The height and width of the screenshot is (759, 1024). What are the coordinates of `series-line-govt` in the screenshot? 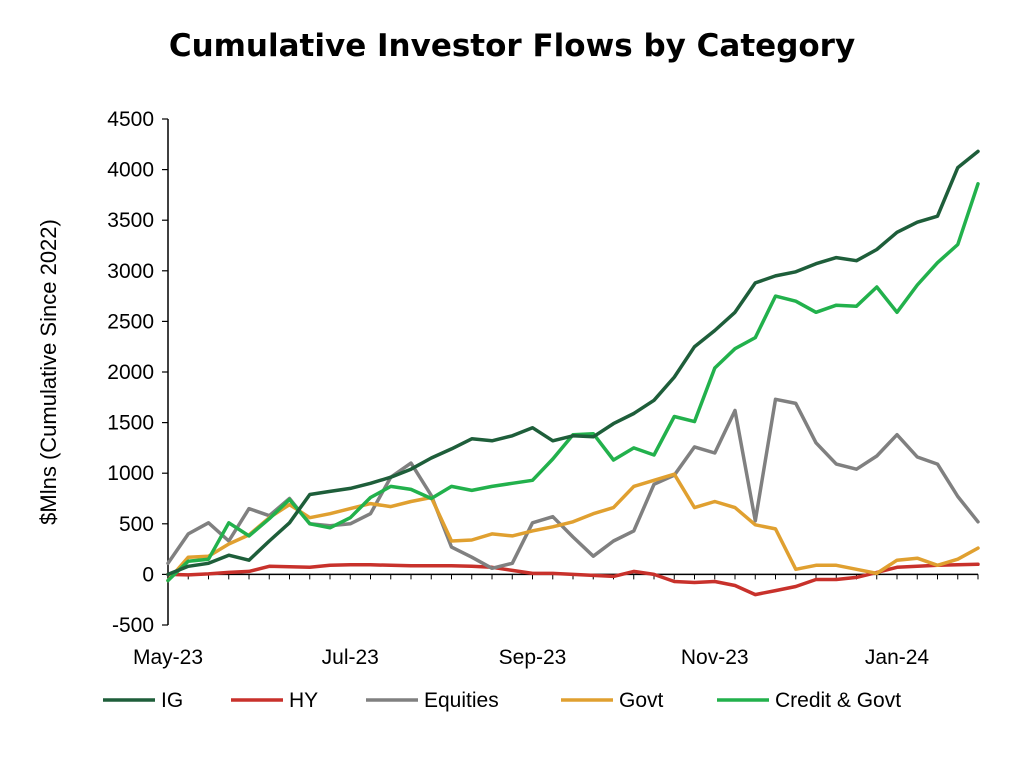 It's located at (573, 527).